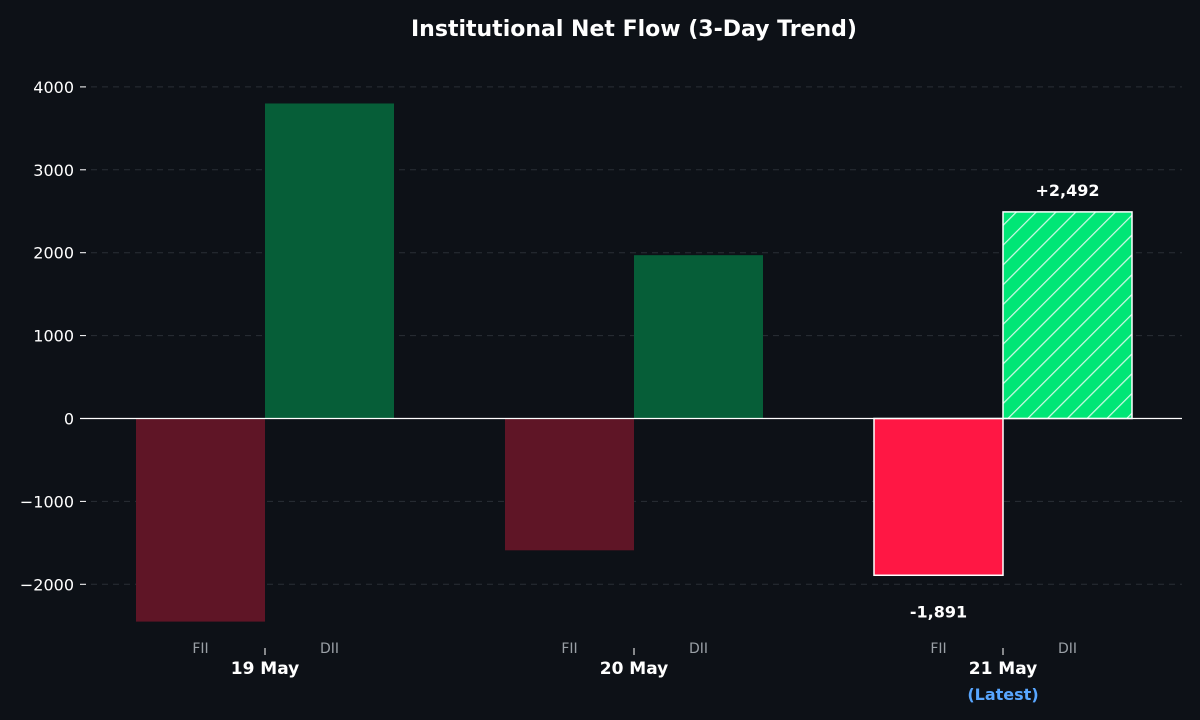  Describe the element at coordinates (634, 29) in the screenshot. I see `chart-title: Institutional Net Flow (3-Day Trend)` at that location.